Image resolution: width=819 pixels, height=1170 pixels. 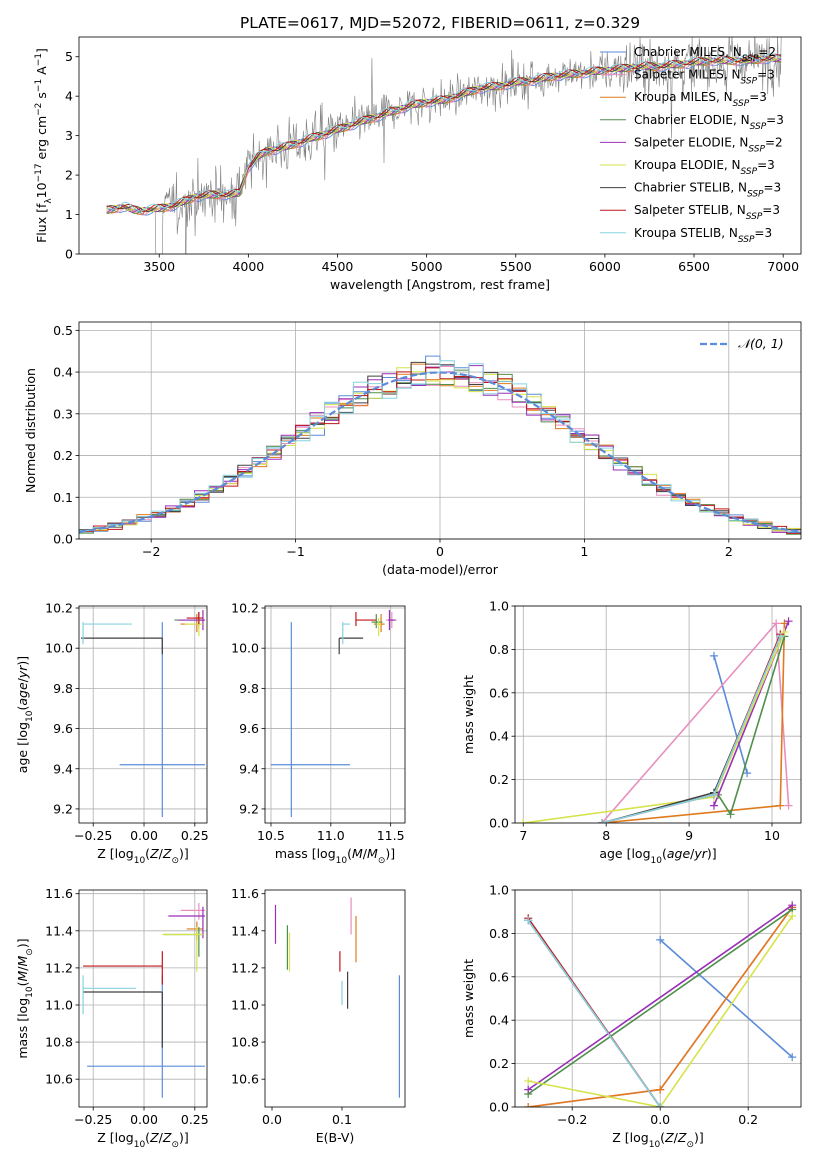 I want to click on y-tick-label: 0.2, so click(x=63, y=455).